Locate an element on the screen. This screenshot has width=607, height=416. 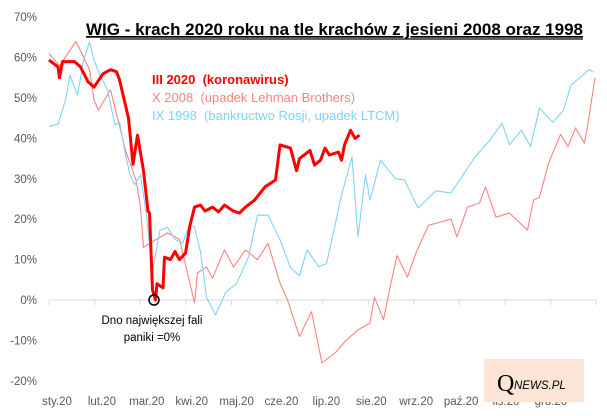
annotation-circle is located at coordinates (154, 300).